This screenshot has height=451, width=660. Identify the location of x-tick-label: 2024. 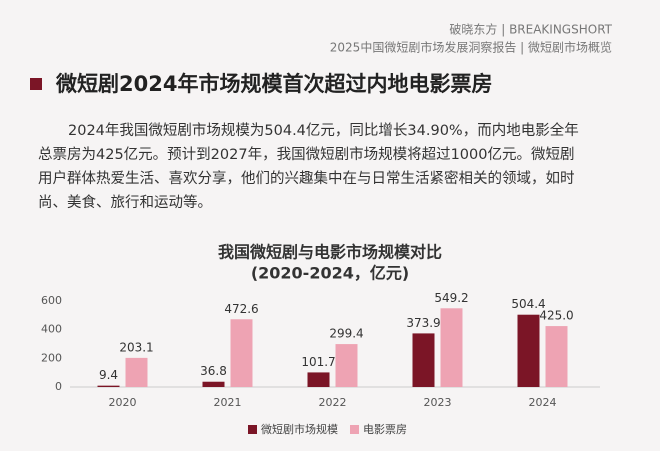
(543, 402).